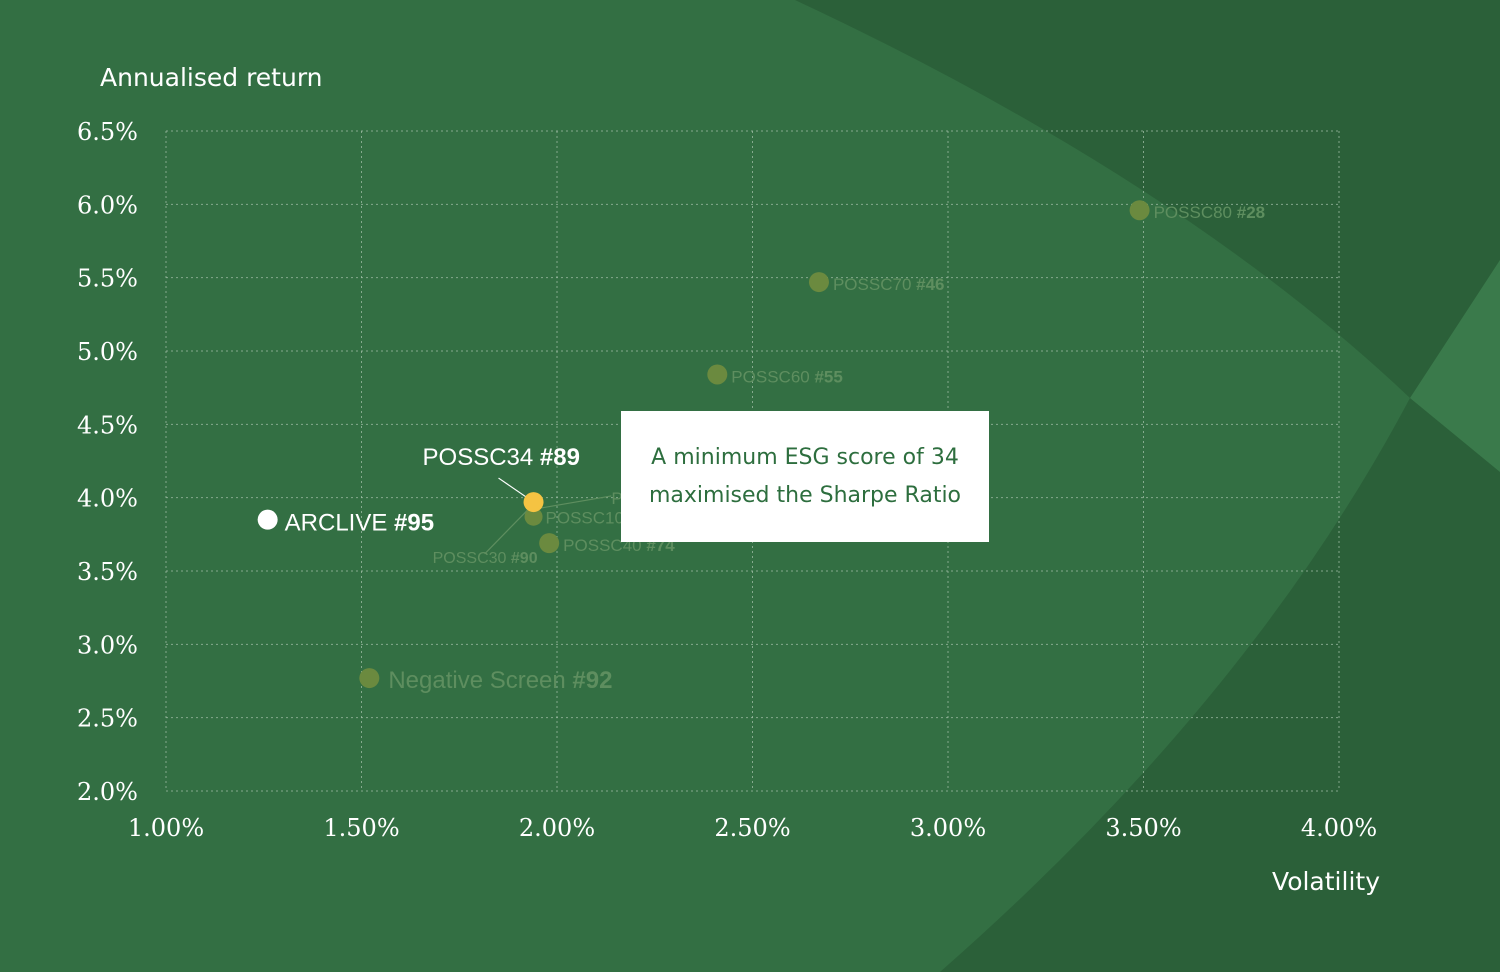 The image size is (1500, 972). I want to click on y-tick-label: 3.5%, so click(107, 572).